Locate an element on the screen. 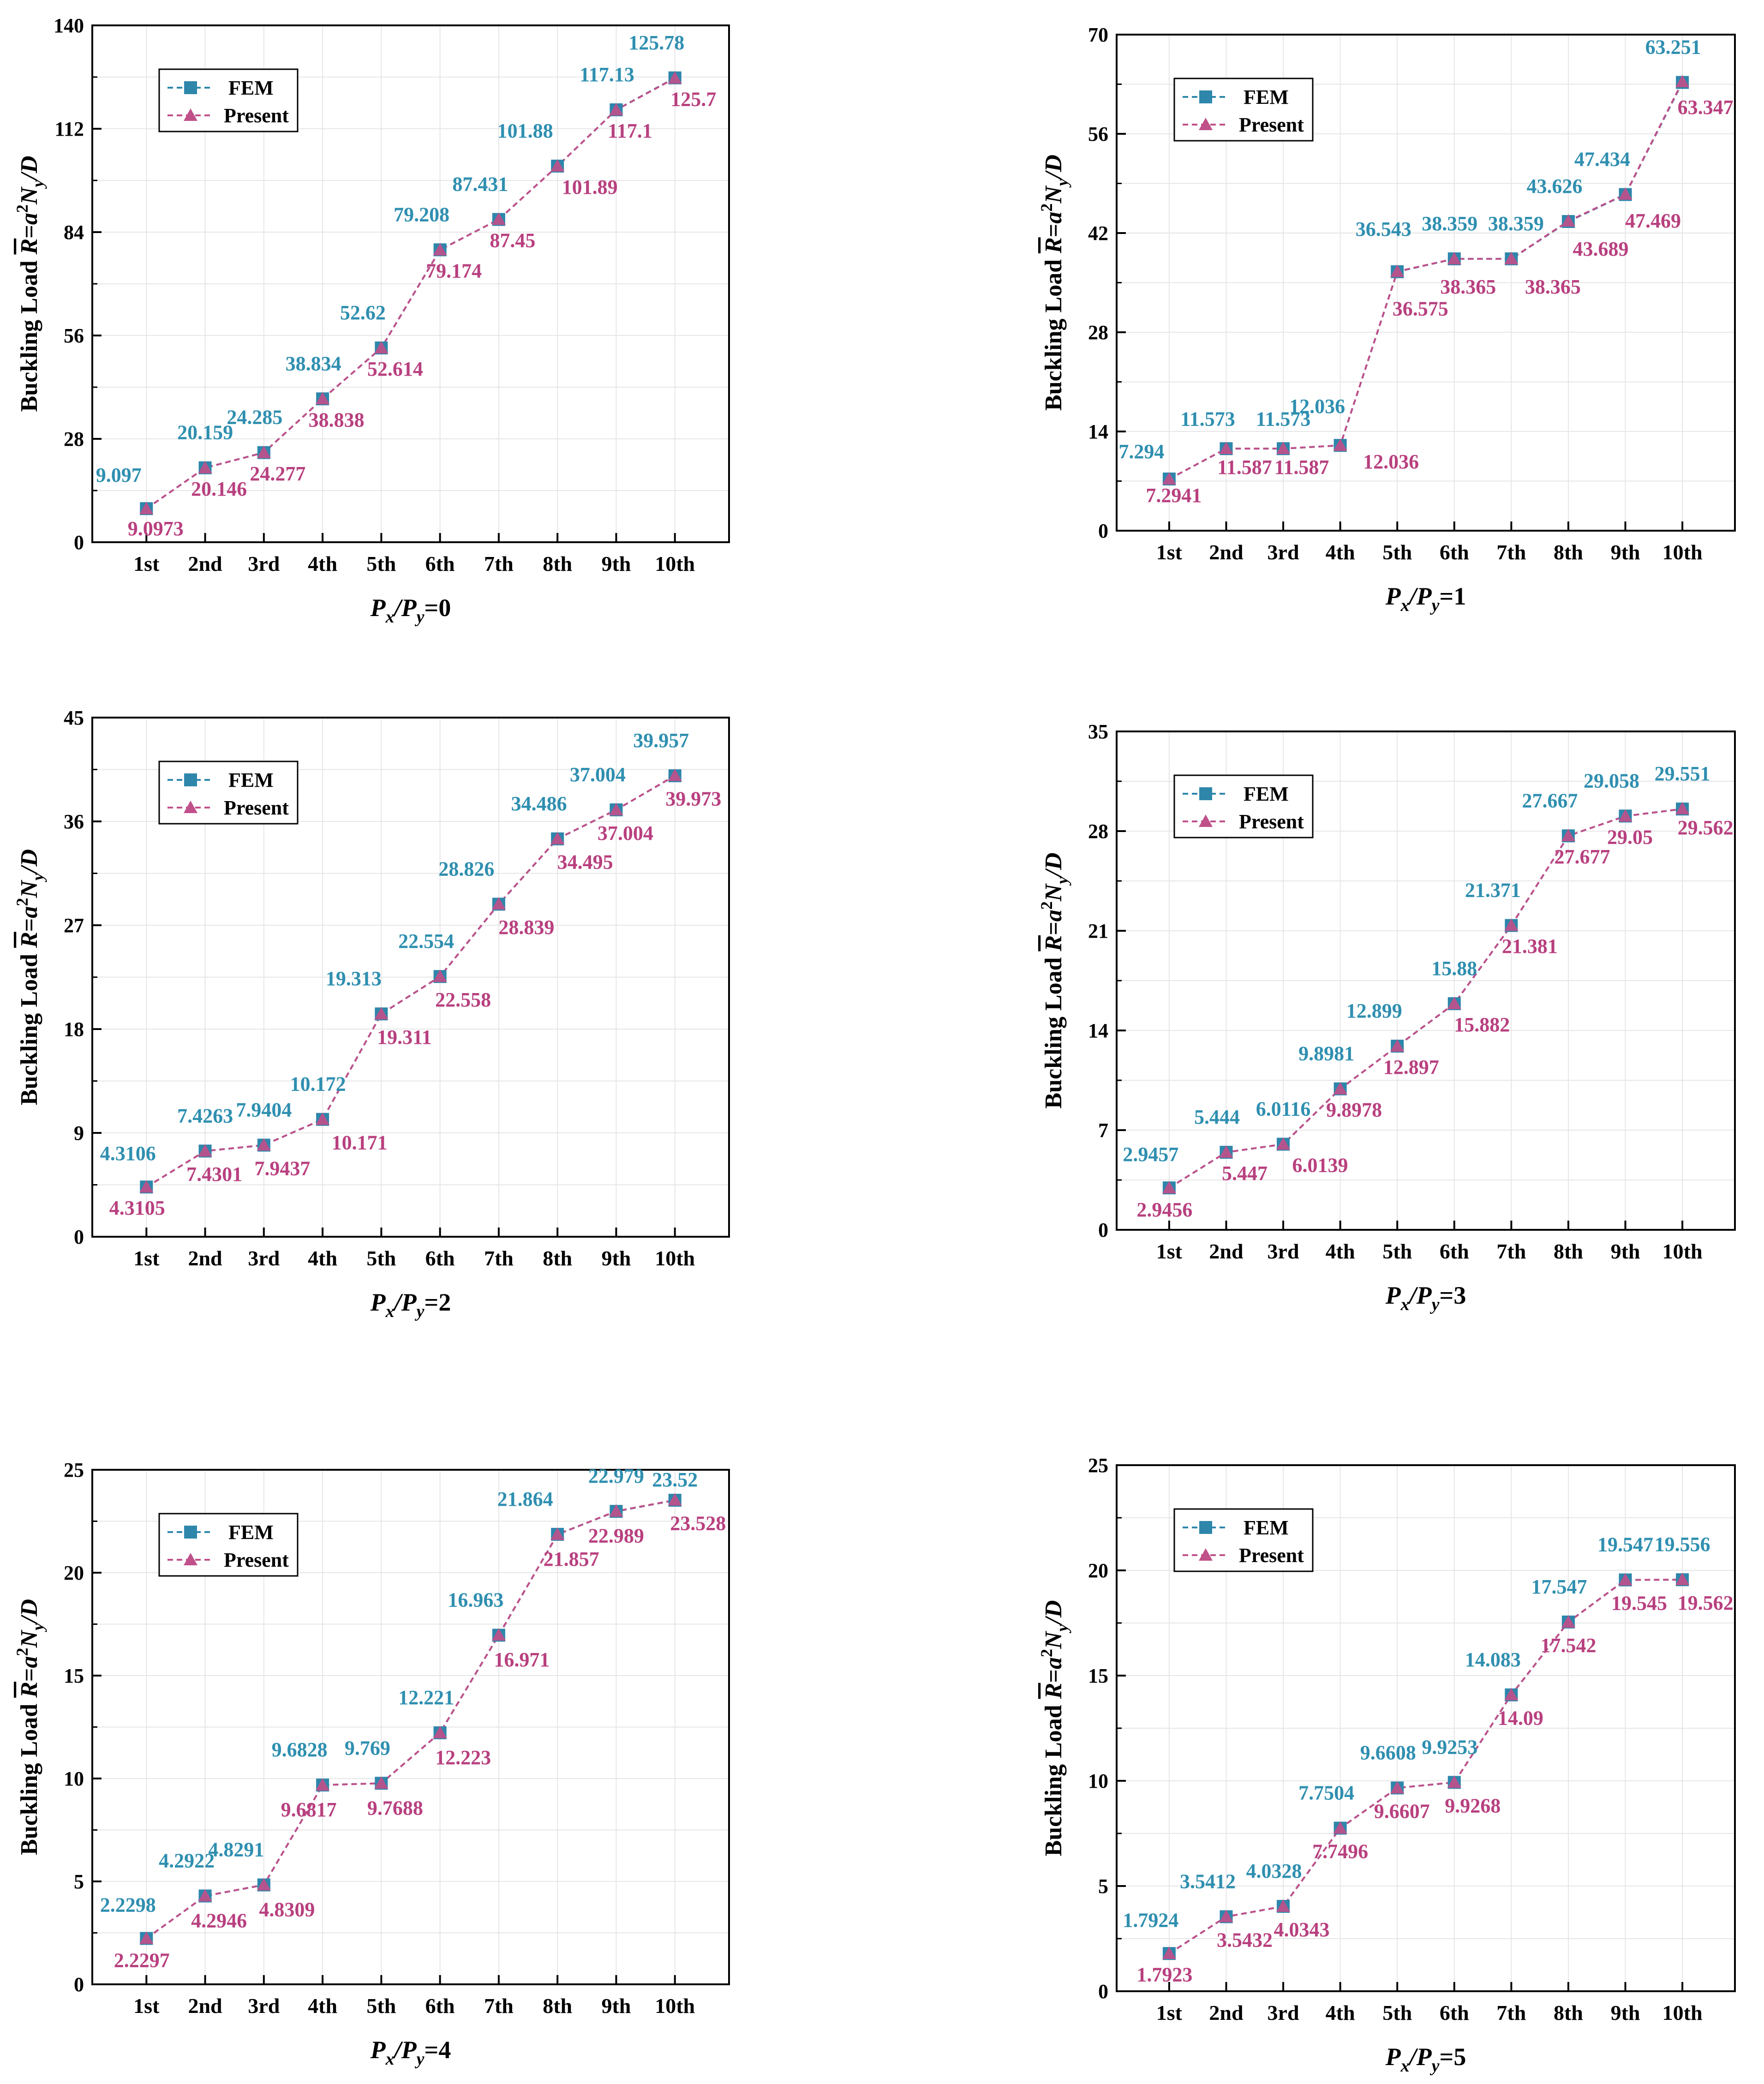  series-line-present is located at coordinates (1426, 280).